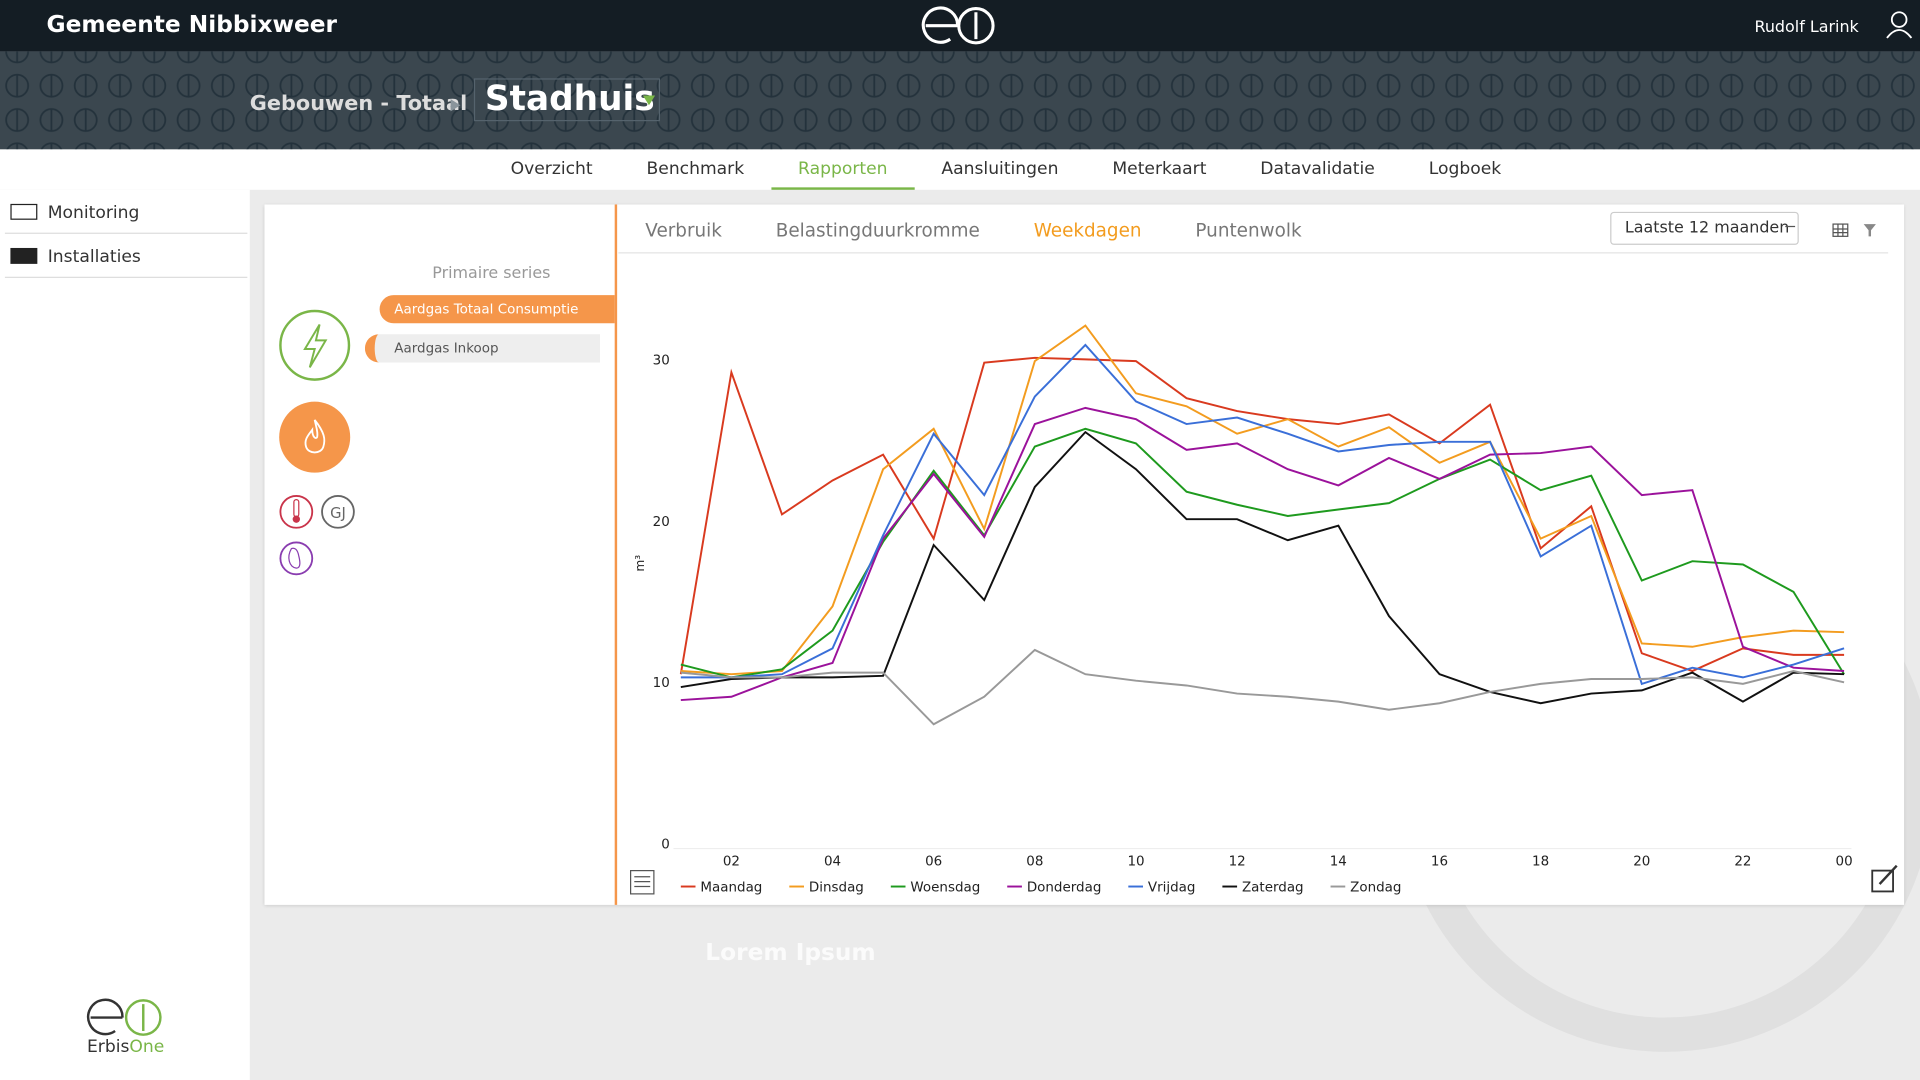 This screenshot has width=1920, height=1080. I want to click on breadcrumb-parent: Gebouwen - Totaal, so click(358, 104).